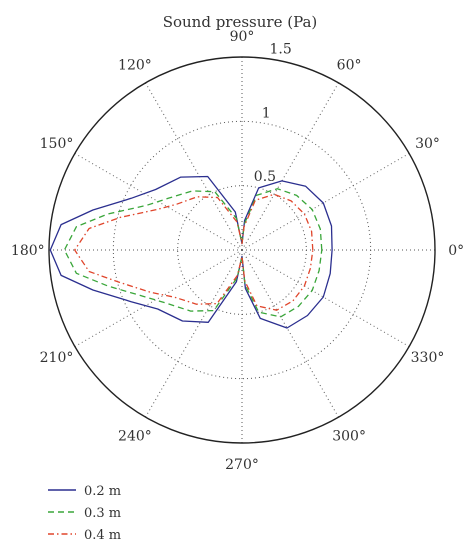  I want to click on angle-tick-label: 150°, so click(57, 144).